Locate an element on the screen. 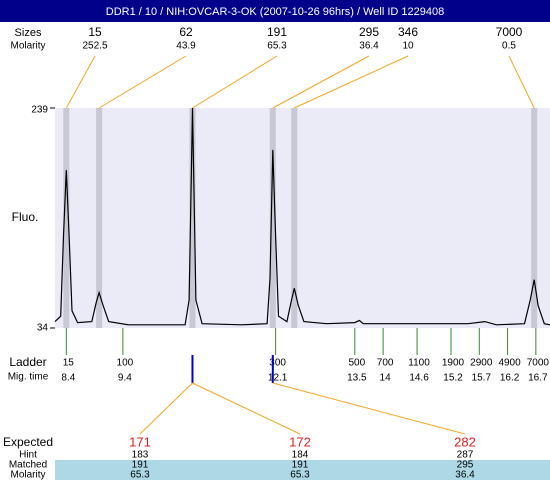 Image resolution: width=550 pixels, height=485 pixels. ladder-time: 15.2 is located at coordinates (453, 378).